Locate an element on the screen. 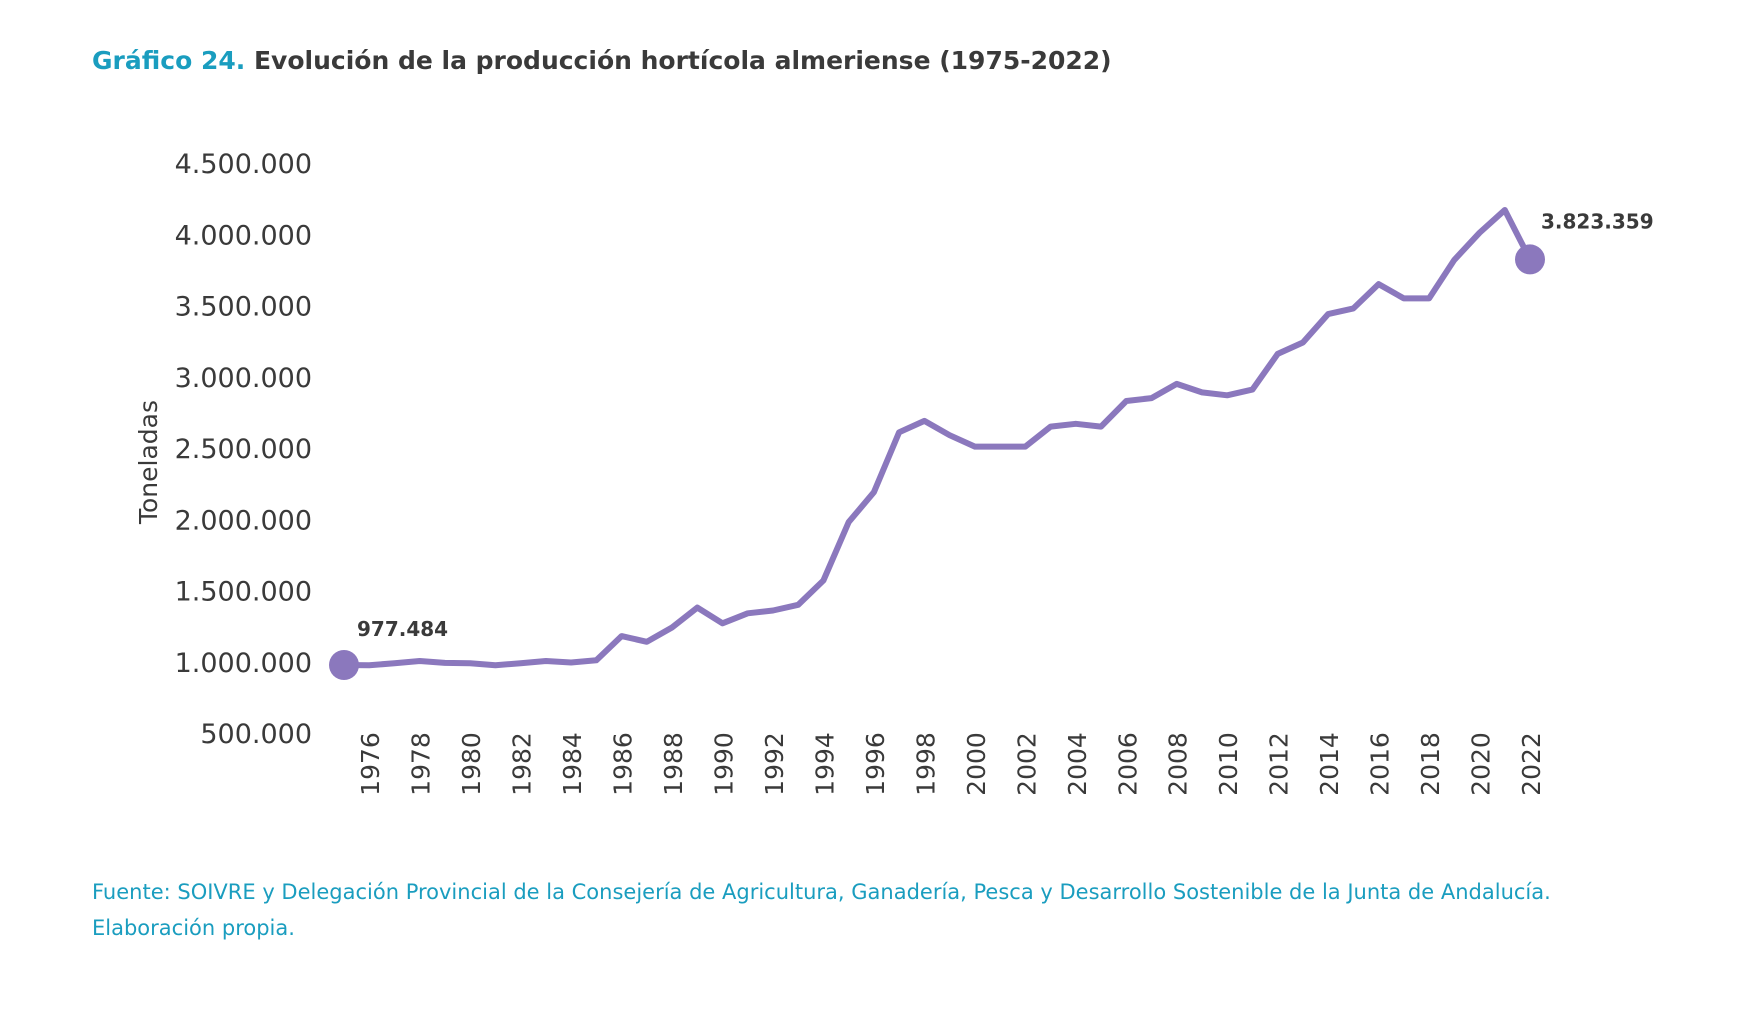 The width and height of the screenshot is (1741, 1014). x-tick-label: 2022 is located at coordinates (1531, 764).